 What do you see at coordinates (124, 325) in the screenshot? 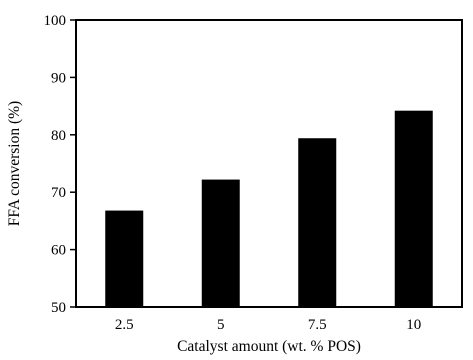
I see `x-tick-label: 2.5` at bounding box center [124, 325].